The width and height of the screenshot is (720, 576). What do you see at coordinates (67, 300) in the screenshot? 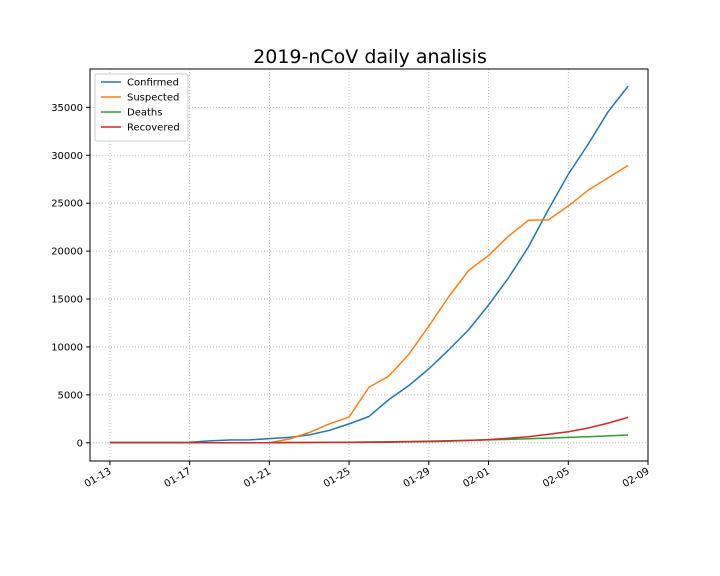
I see `y-tick-label: 15000` at bounding box center [67, 300].